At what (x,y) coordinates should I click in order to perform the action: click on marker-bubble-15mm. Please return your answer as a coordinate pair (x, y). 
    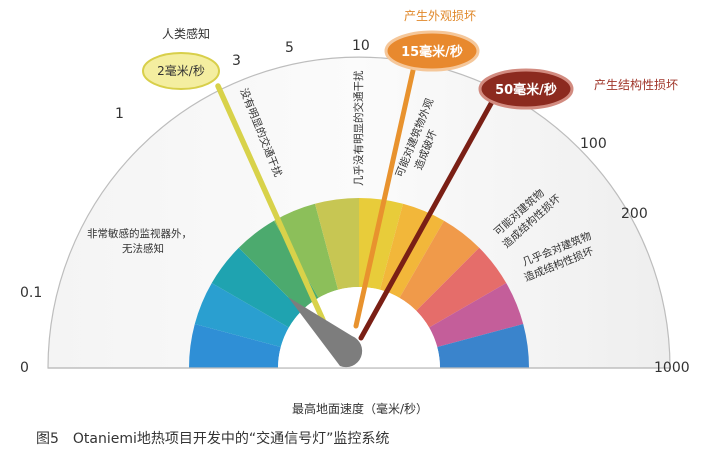
    Looking at the image, I should click on (432, 51).